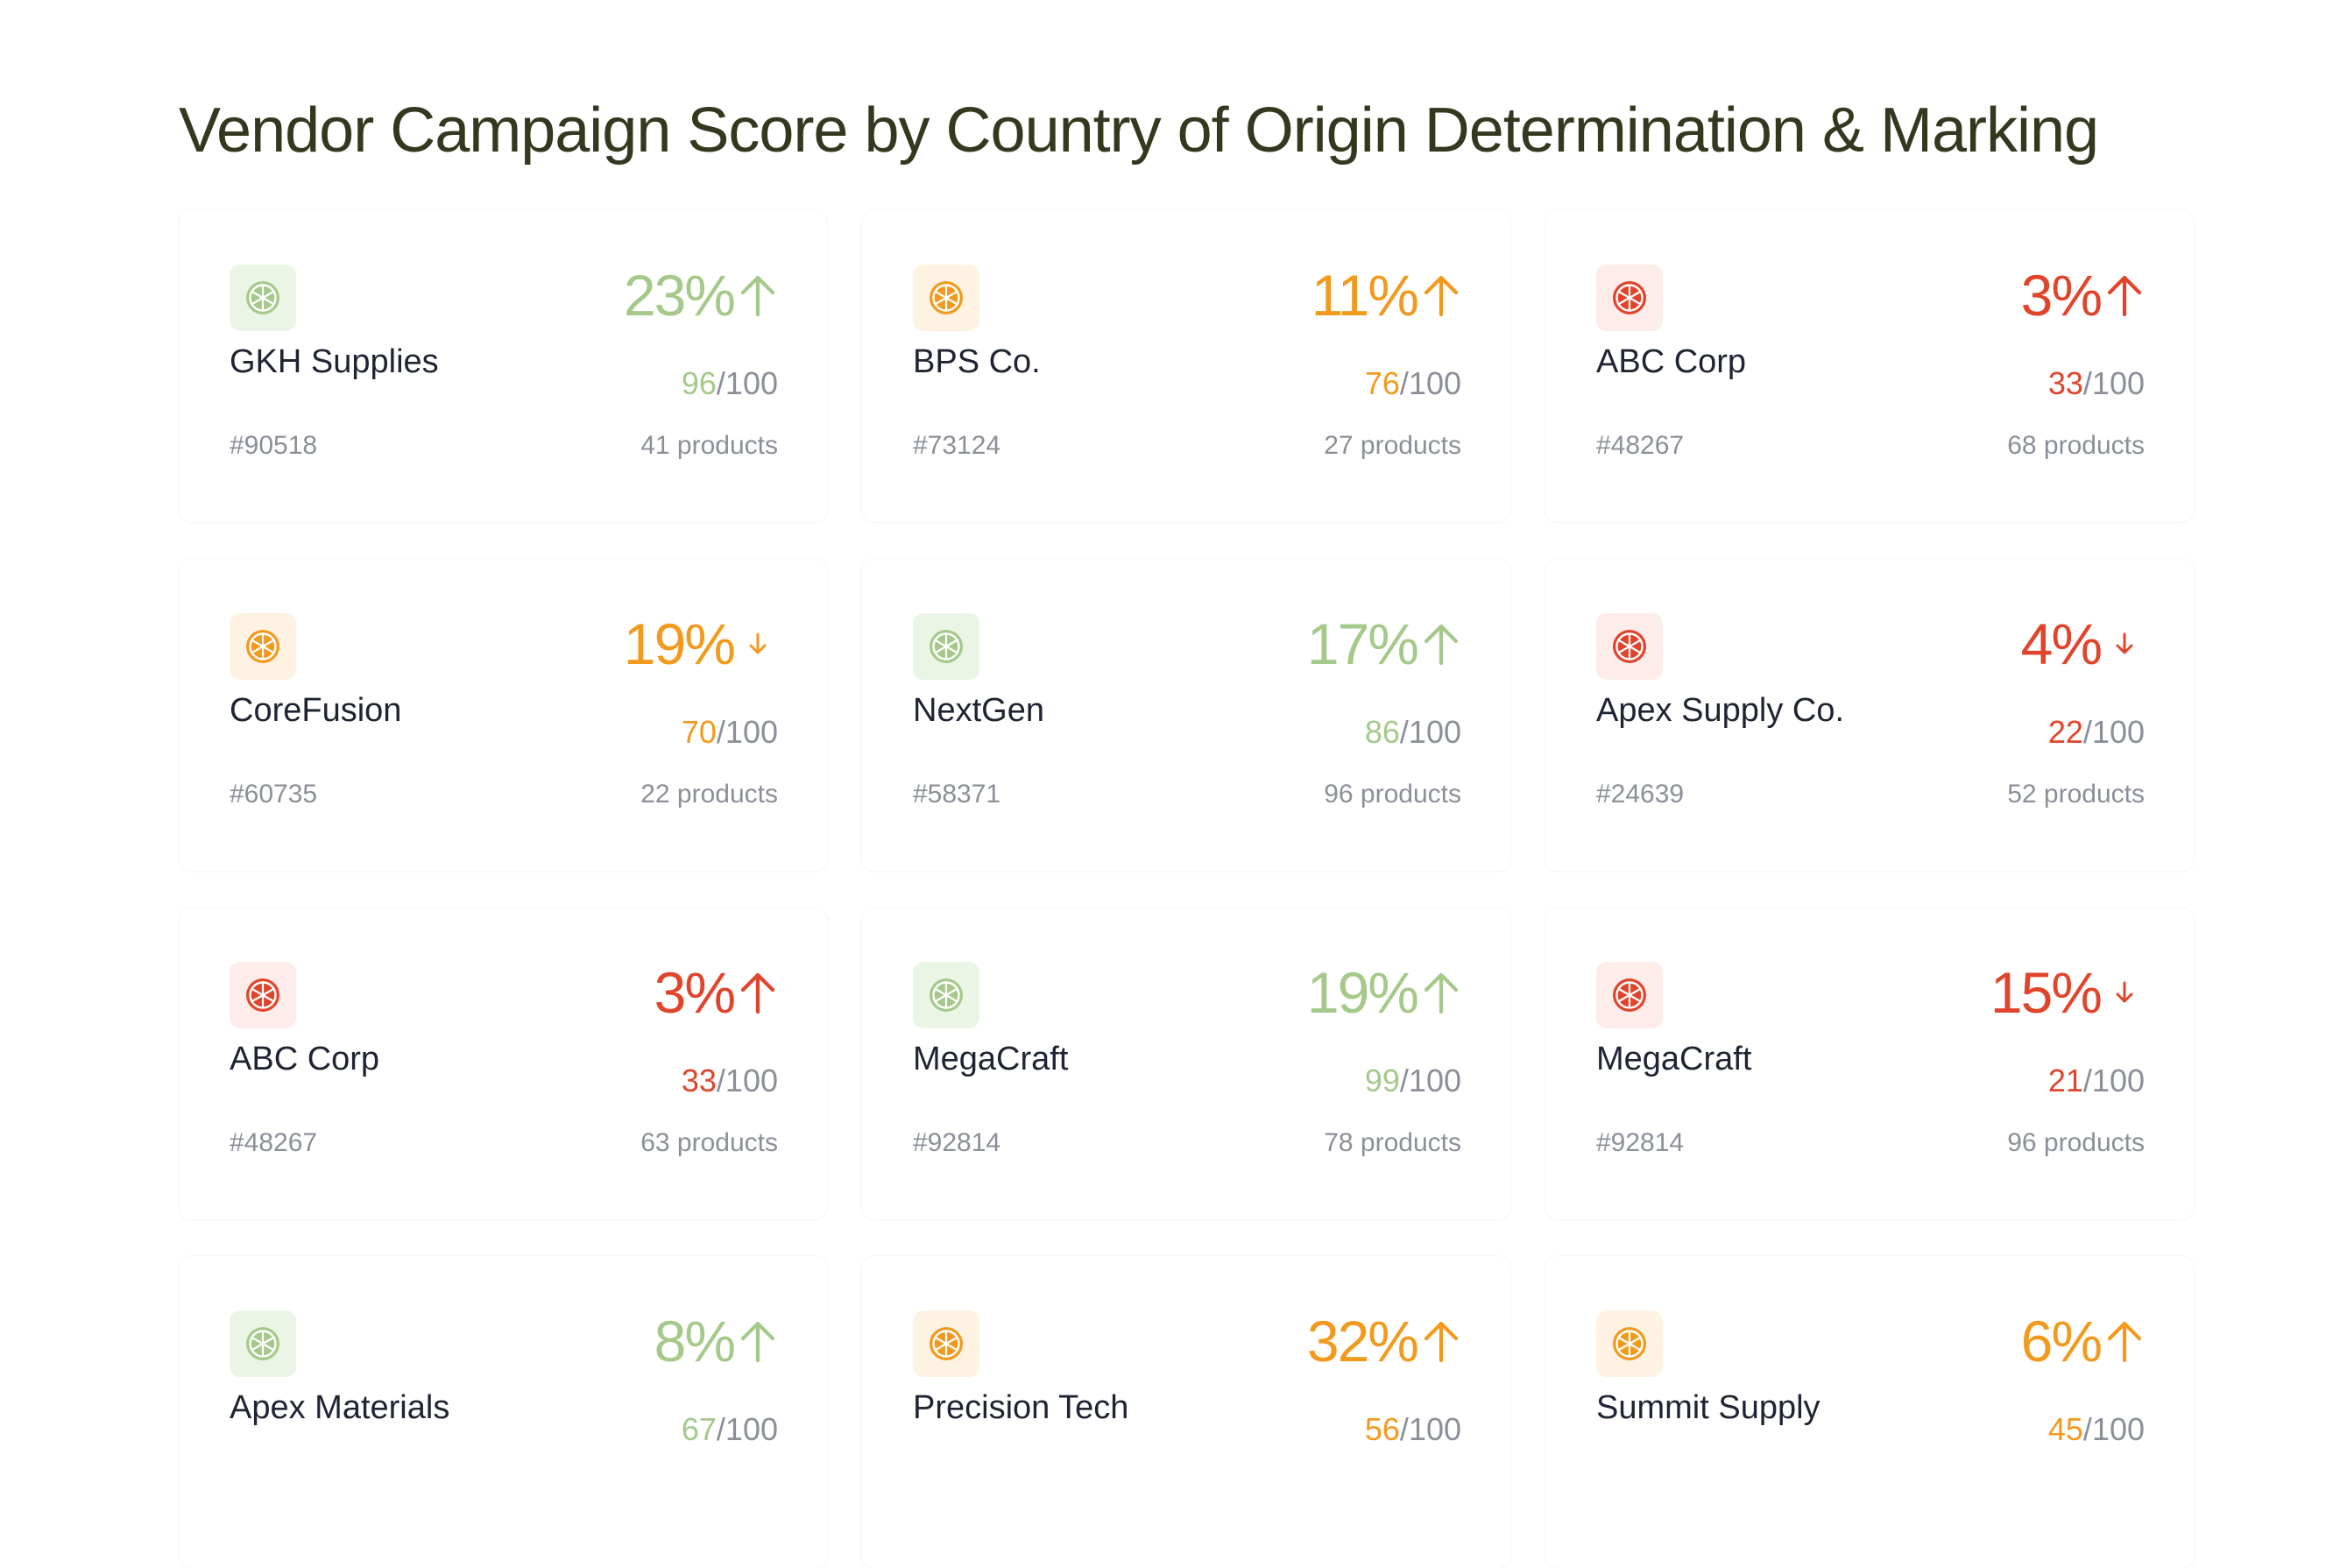 This screenshot has height=1568, width=2333. I want to click on change-indicator: 17%, so click(1384, 644).